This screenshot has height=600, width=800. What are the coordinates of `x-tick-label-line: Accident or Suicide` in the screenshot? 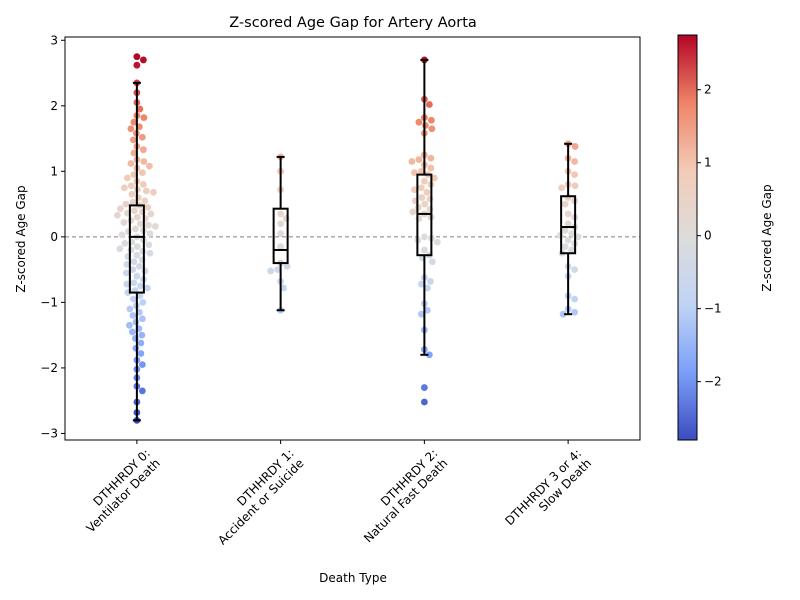 It's located at (260, 501).